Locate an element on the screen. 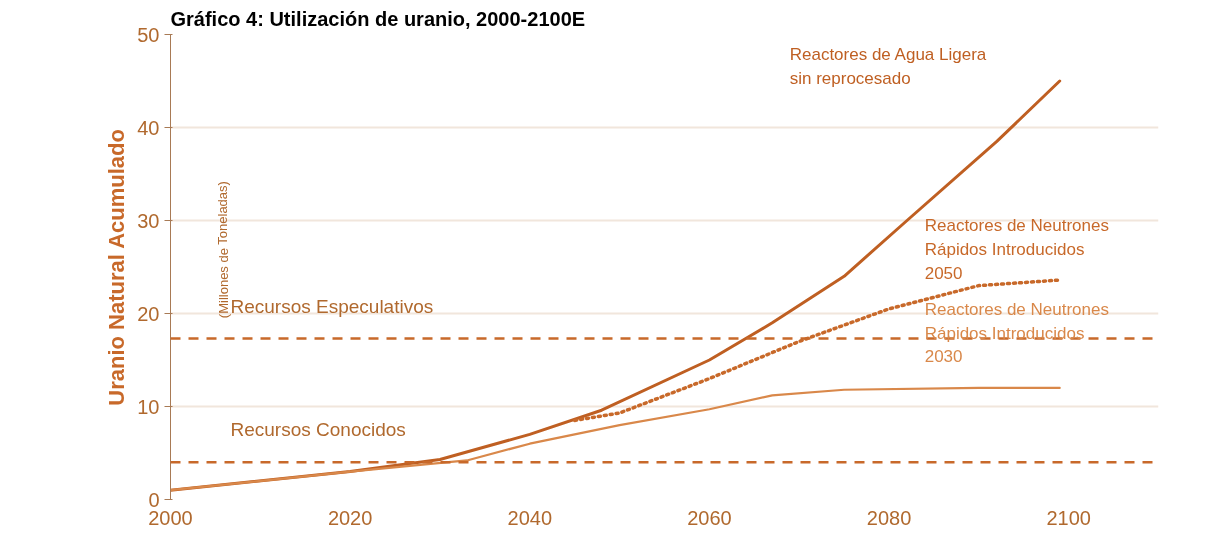  x-tick-label: 2080 is located at coordinates (889, 517).